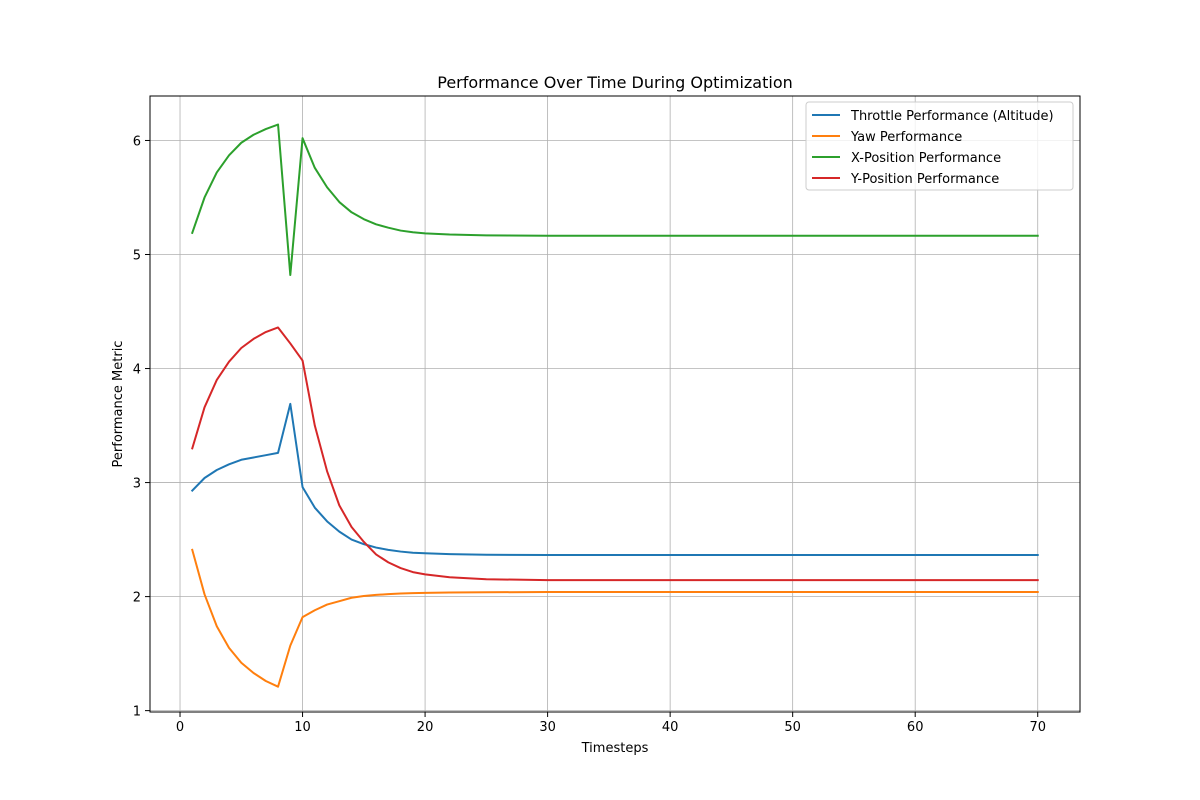 The height and width of the screenshot is (800, 1200). I want to click on y-tick-label: 2, so click(137, 598).